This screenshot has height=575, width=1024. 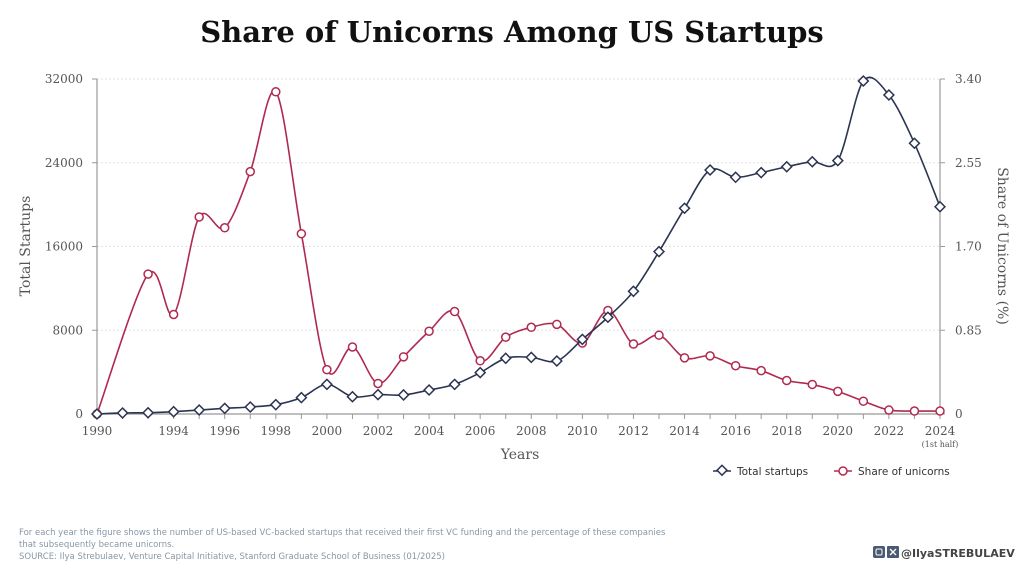 I want to click on legend-label: Share of unicorns, so click(x=904, y=472).